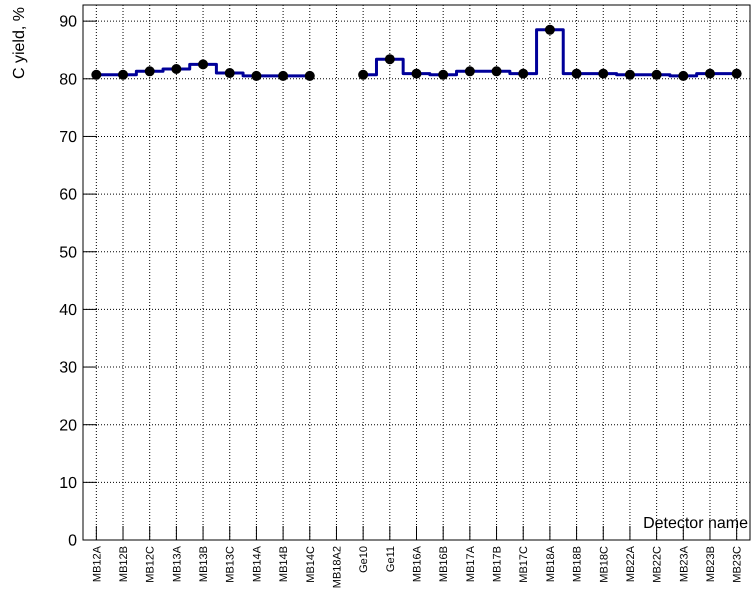 The width and height of the screenshot is (752, 597). I want to click on x-tick-label: MB16A, so click(418, 563).